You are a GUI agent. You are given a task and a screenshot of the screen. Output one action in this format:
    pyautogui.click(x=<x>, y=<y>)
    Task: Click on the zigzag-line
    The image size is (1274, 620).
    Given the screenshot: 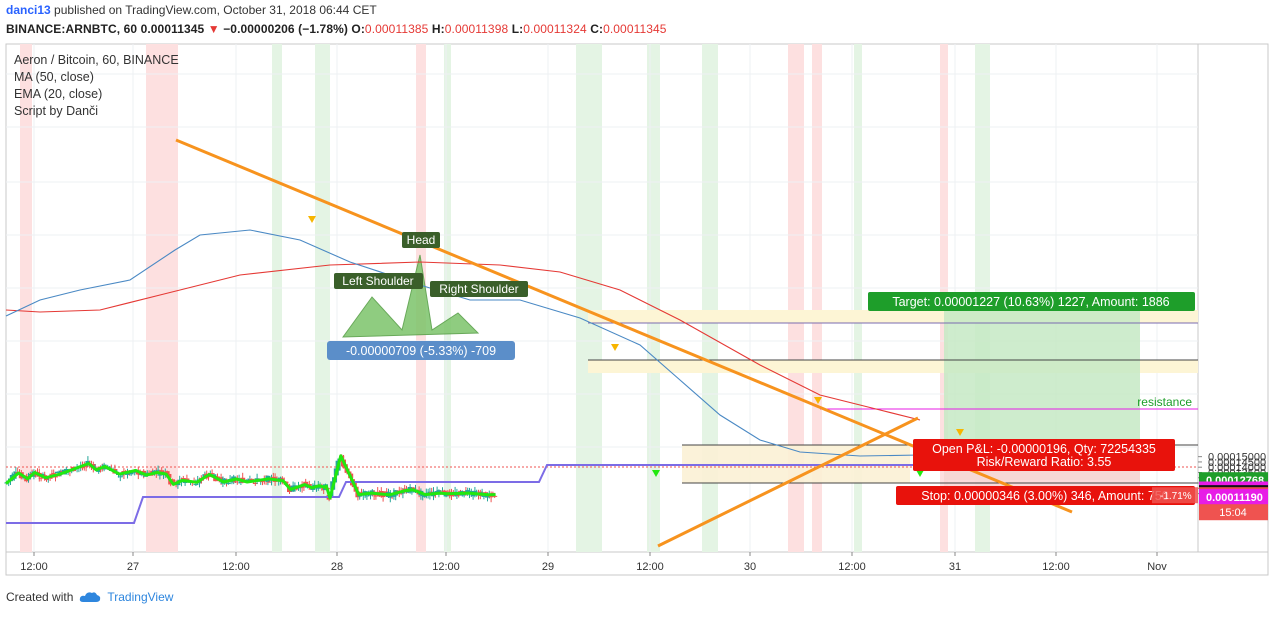 What is the action you would take?
    pyautogui.click(x=250, y=477)
    